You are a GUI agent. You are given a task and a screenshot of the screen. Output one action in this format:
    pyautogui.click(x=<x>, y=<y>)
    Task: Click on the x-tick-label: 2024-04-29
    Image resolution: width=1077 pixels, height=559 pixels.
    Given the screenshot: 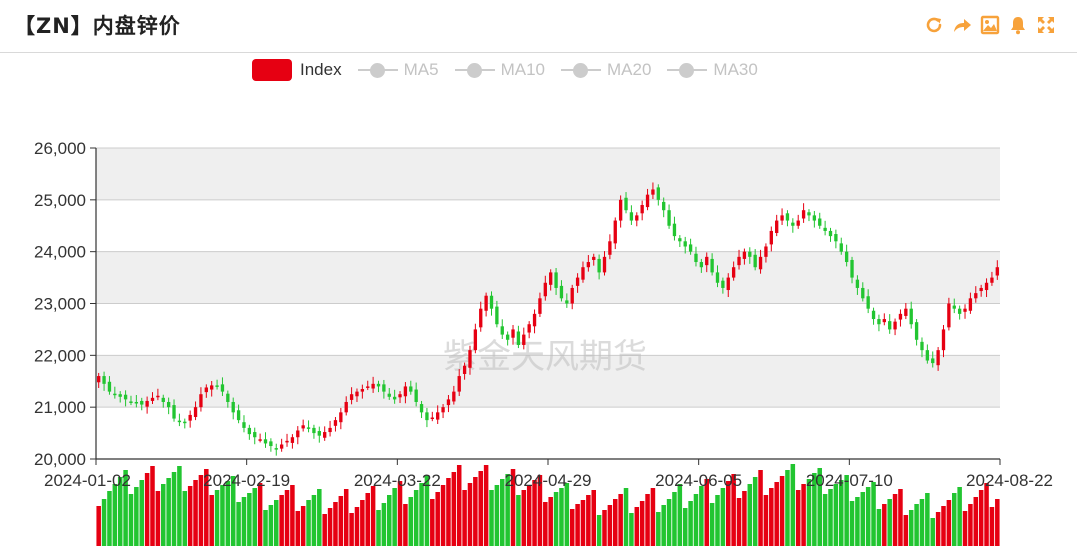 What is the action you would take?
    pyautogui.click(x=548, y=480)
    